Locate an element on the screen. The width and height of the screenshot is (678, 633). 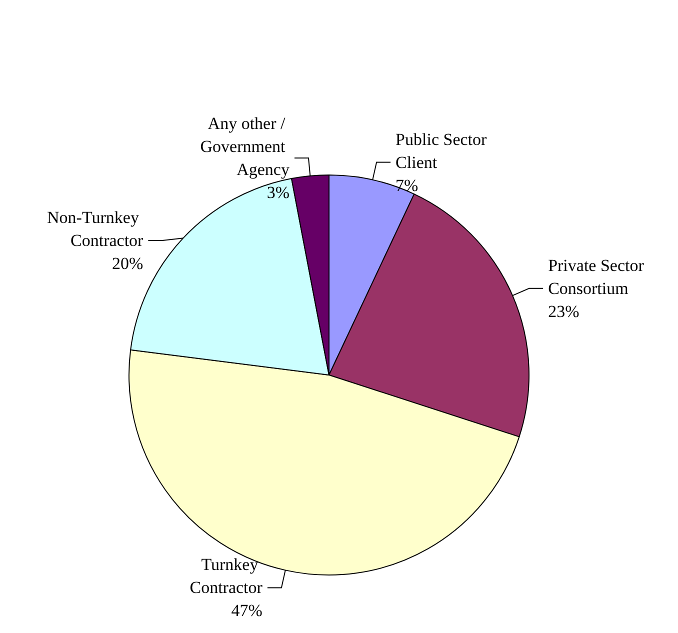
slice-label: Turnkey Contractor is located at coordinates (226, 576).